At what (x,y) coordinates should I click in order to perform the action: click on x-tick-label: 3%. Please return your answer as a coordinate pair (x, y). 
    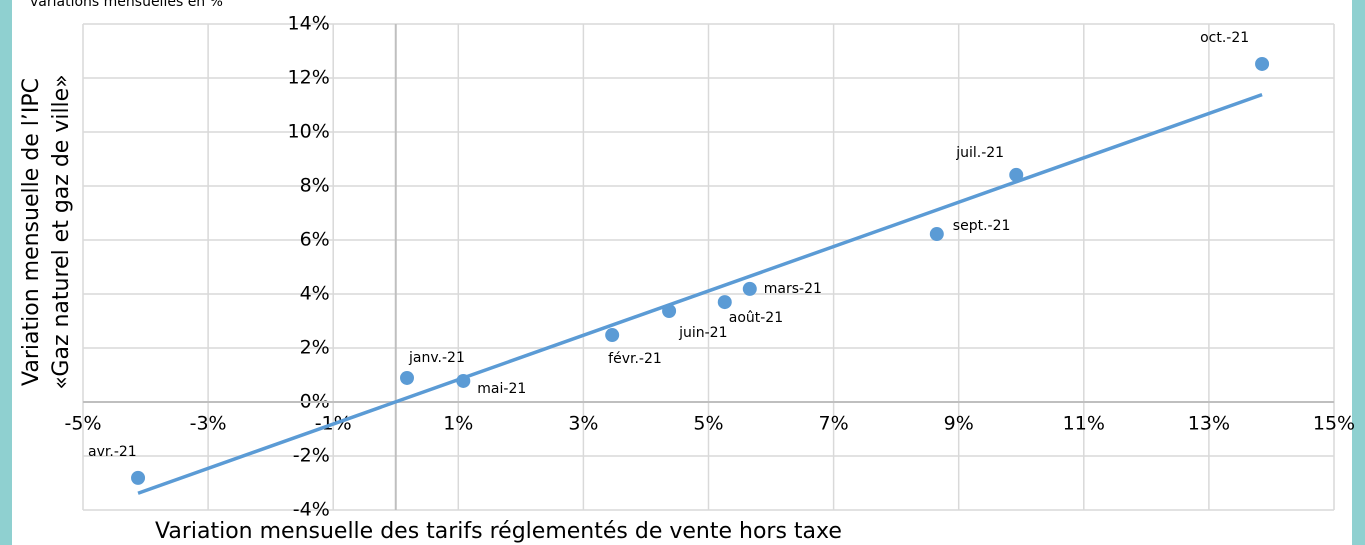
    Looking at the image, I should click on (583, 424).